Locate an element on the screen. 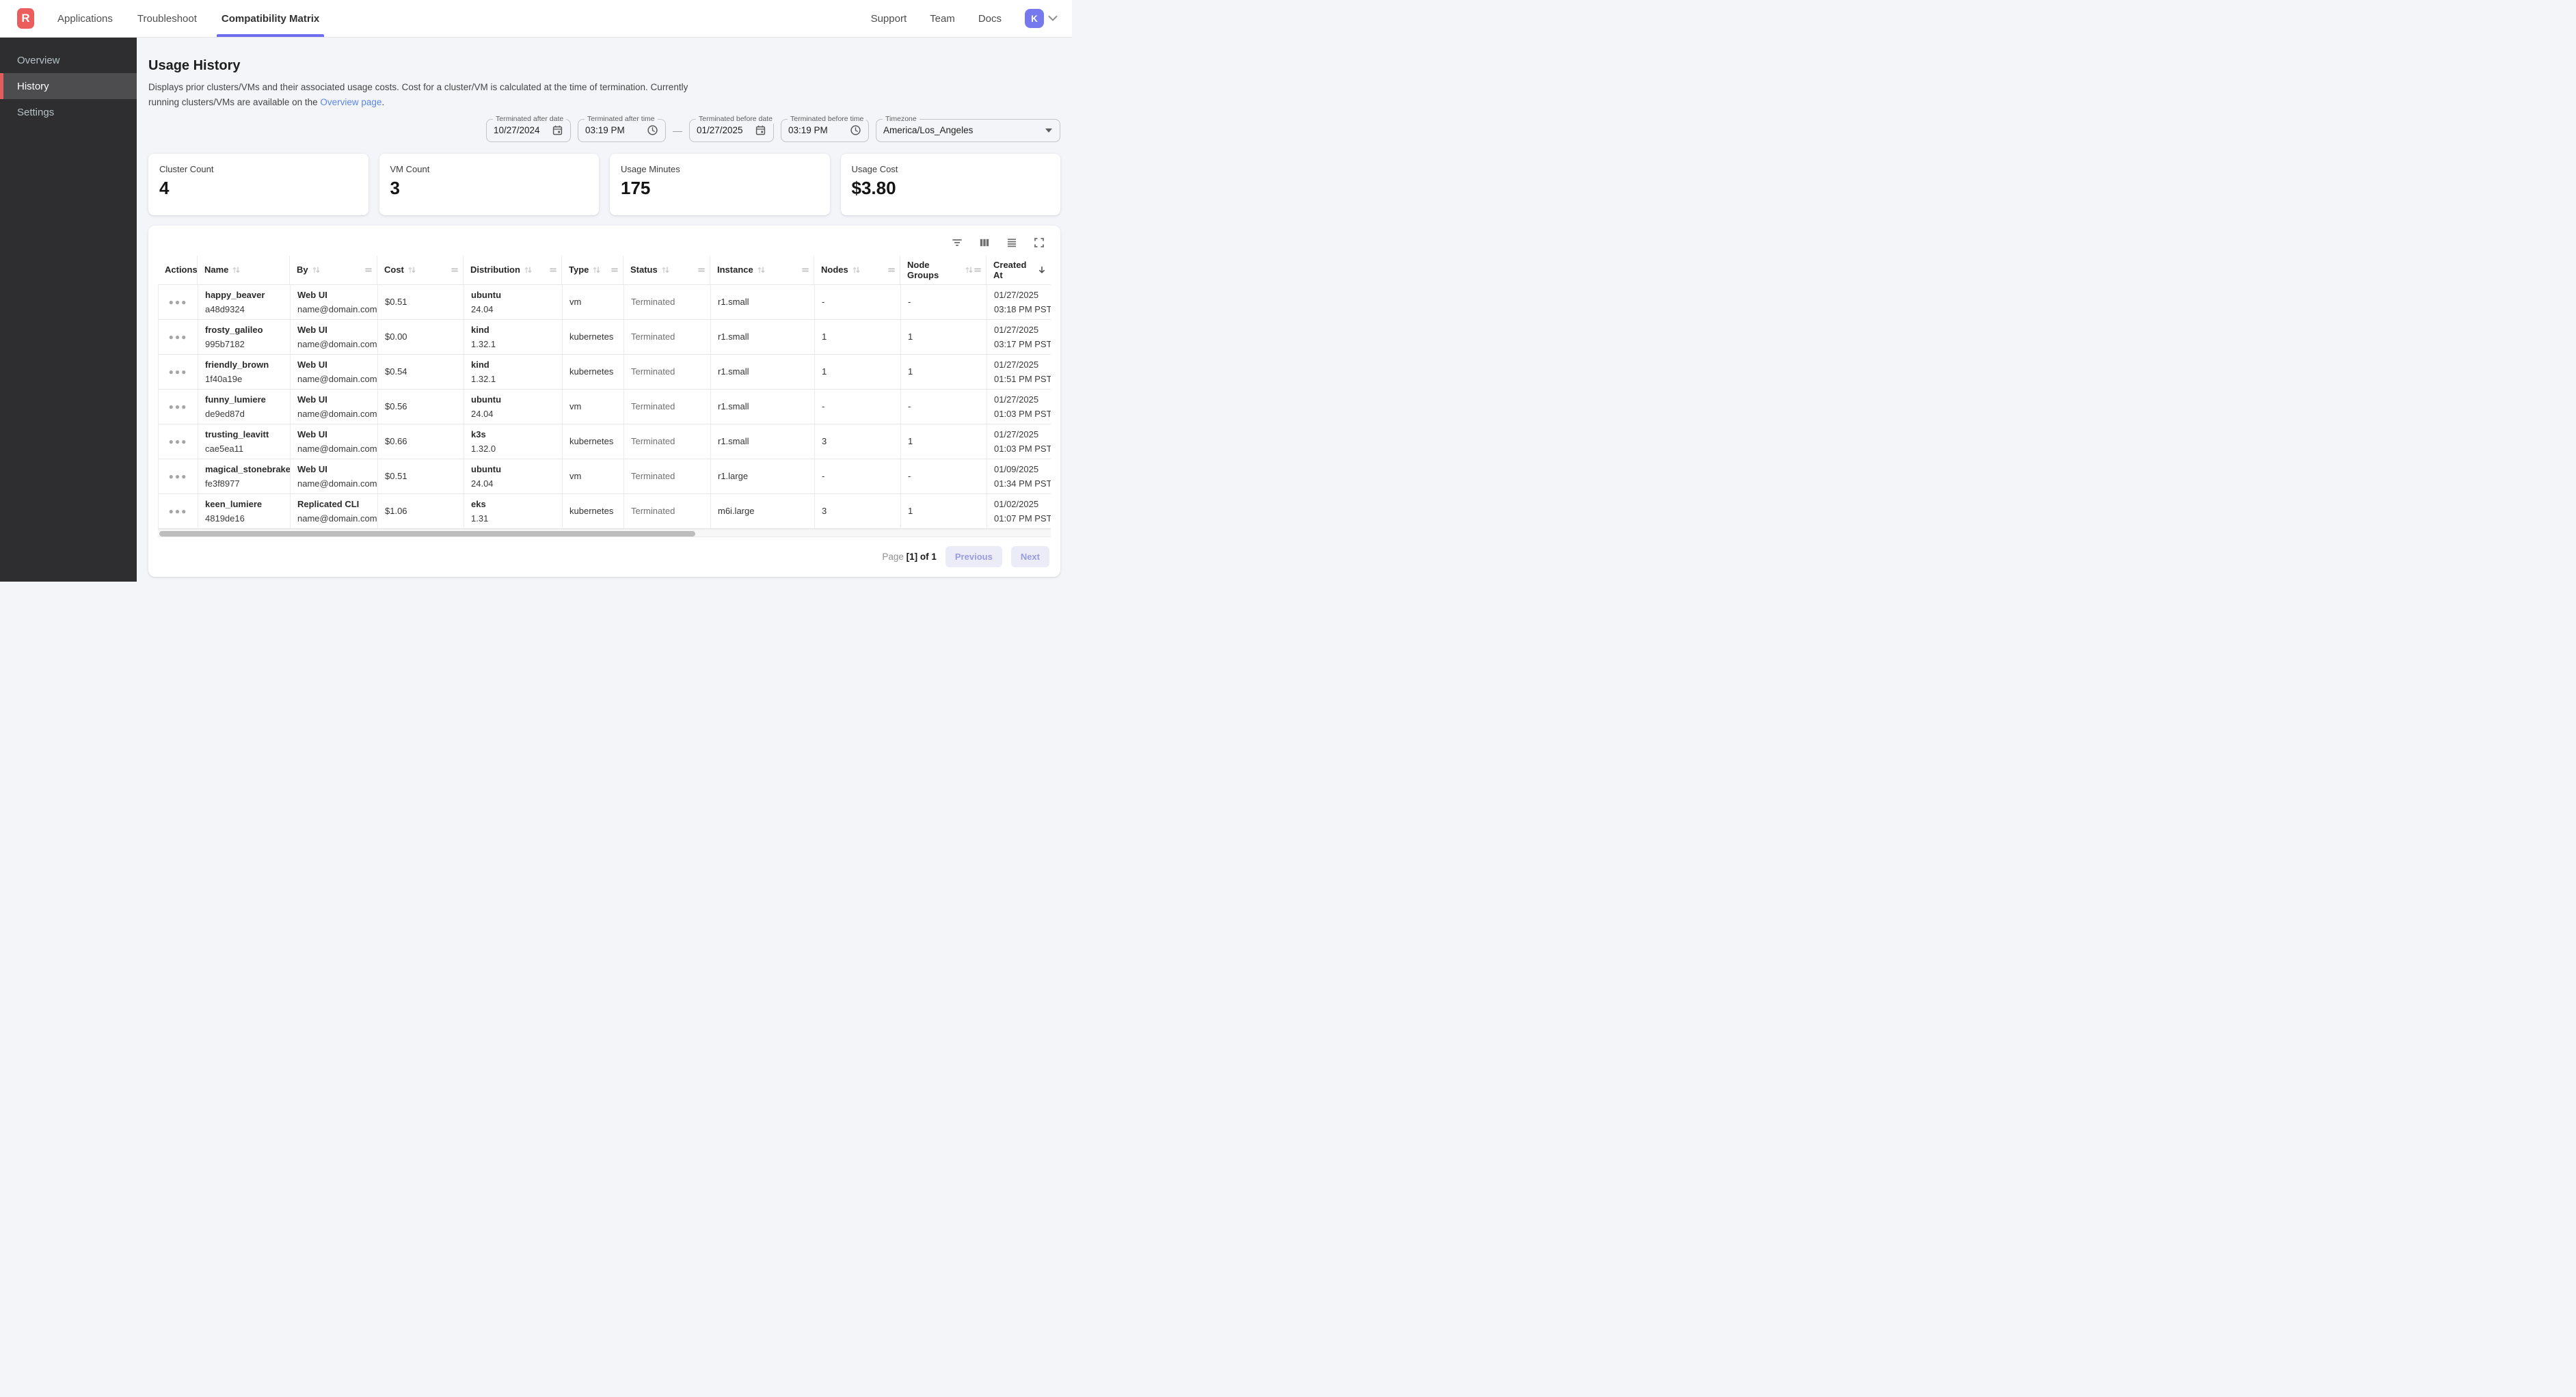 The width and height of the screenshot is (2576, 1397). tab-troubleshoot: Troubleshoot is located at coordinates (167, 18).